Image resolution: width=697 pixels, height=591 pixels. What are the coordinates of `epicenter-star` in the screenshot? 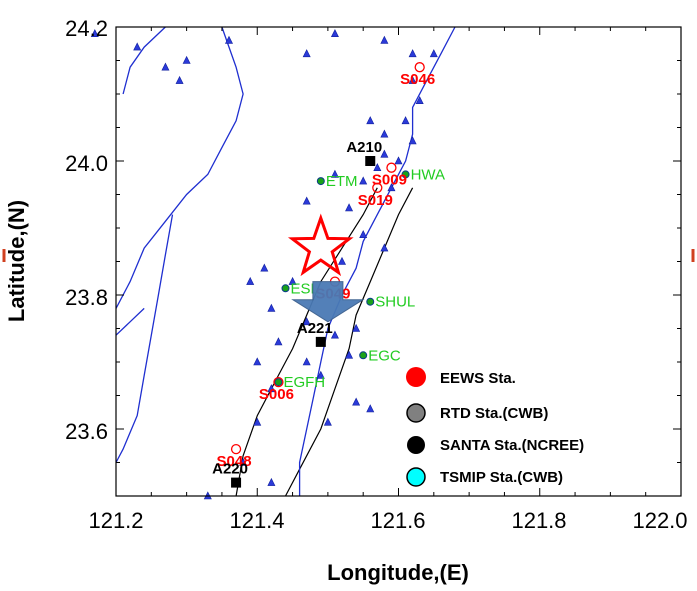 It's located at (320, 245).